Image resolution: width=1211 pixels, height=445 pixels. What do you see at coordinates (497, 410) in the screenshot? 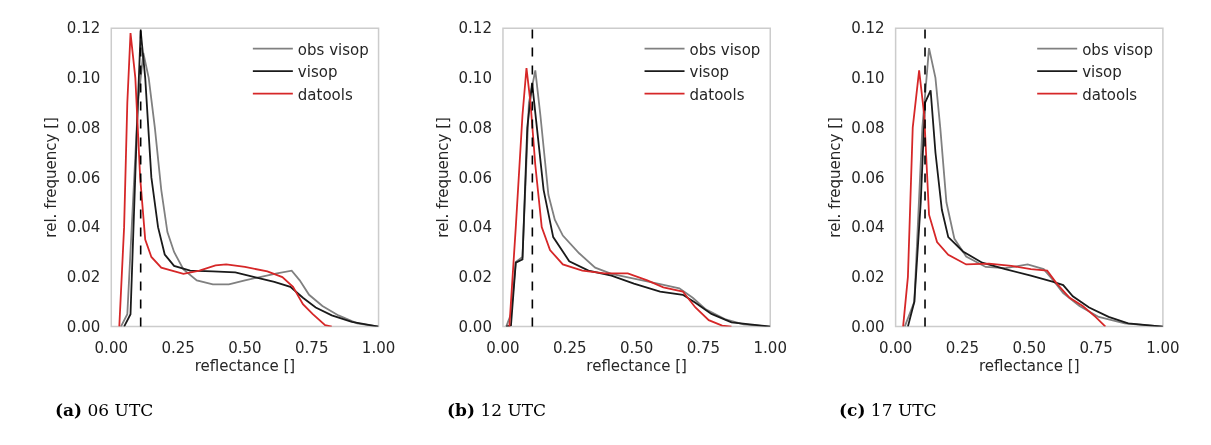
I see `text: (b) 12 UTC` at bounding box center [497, 410].